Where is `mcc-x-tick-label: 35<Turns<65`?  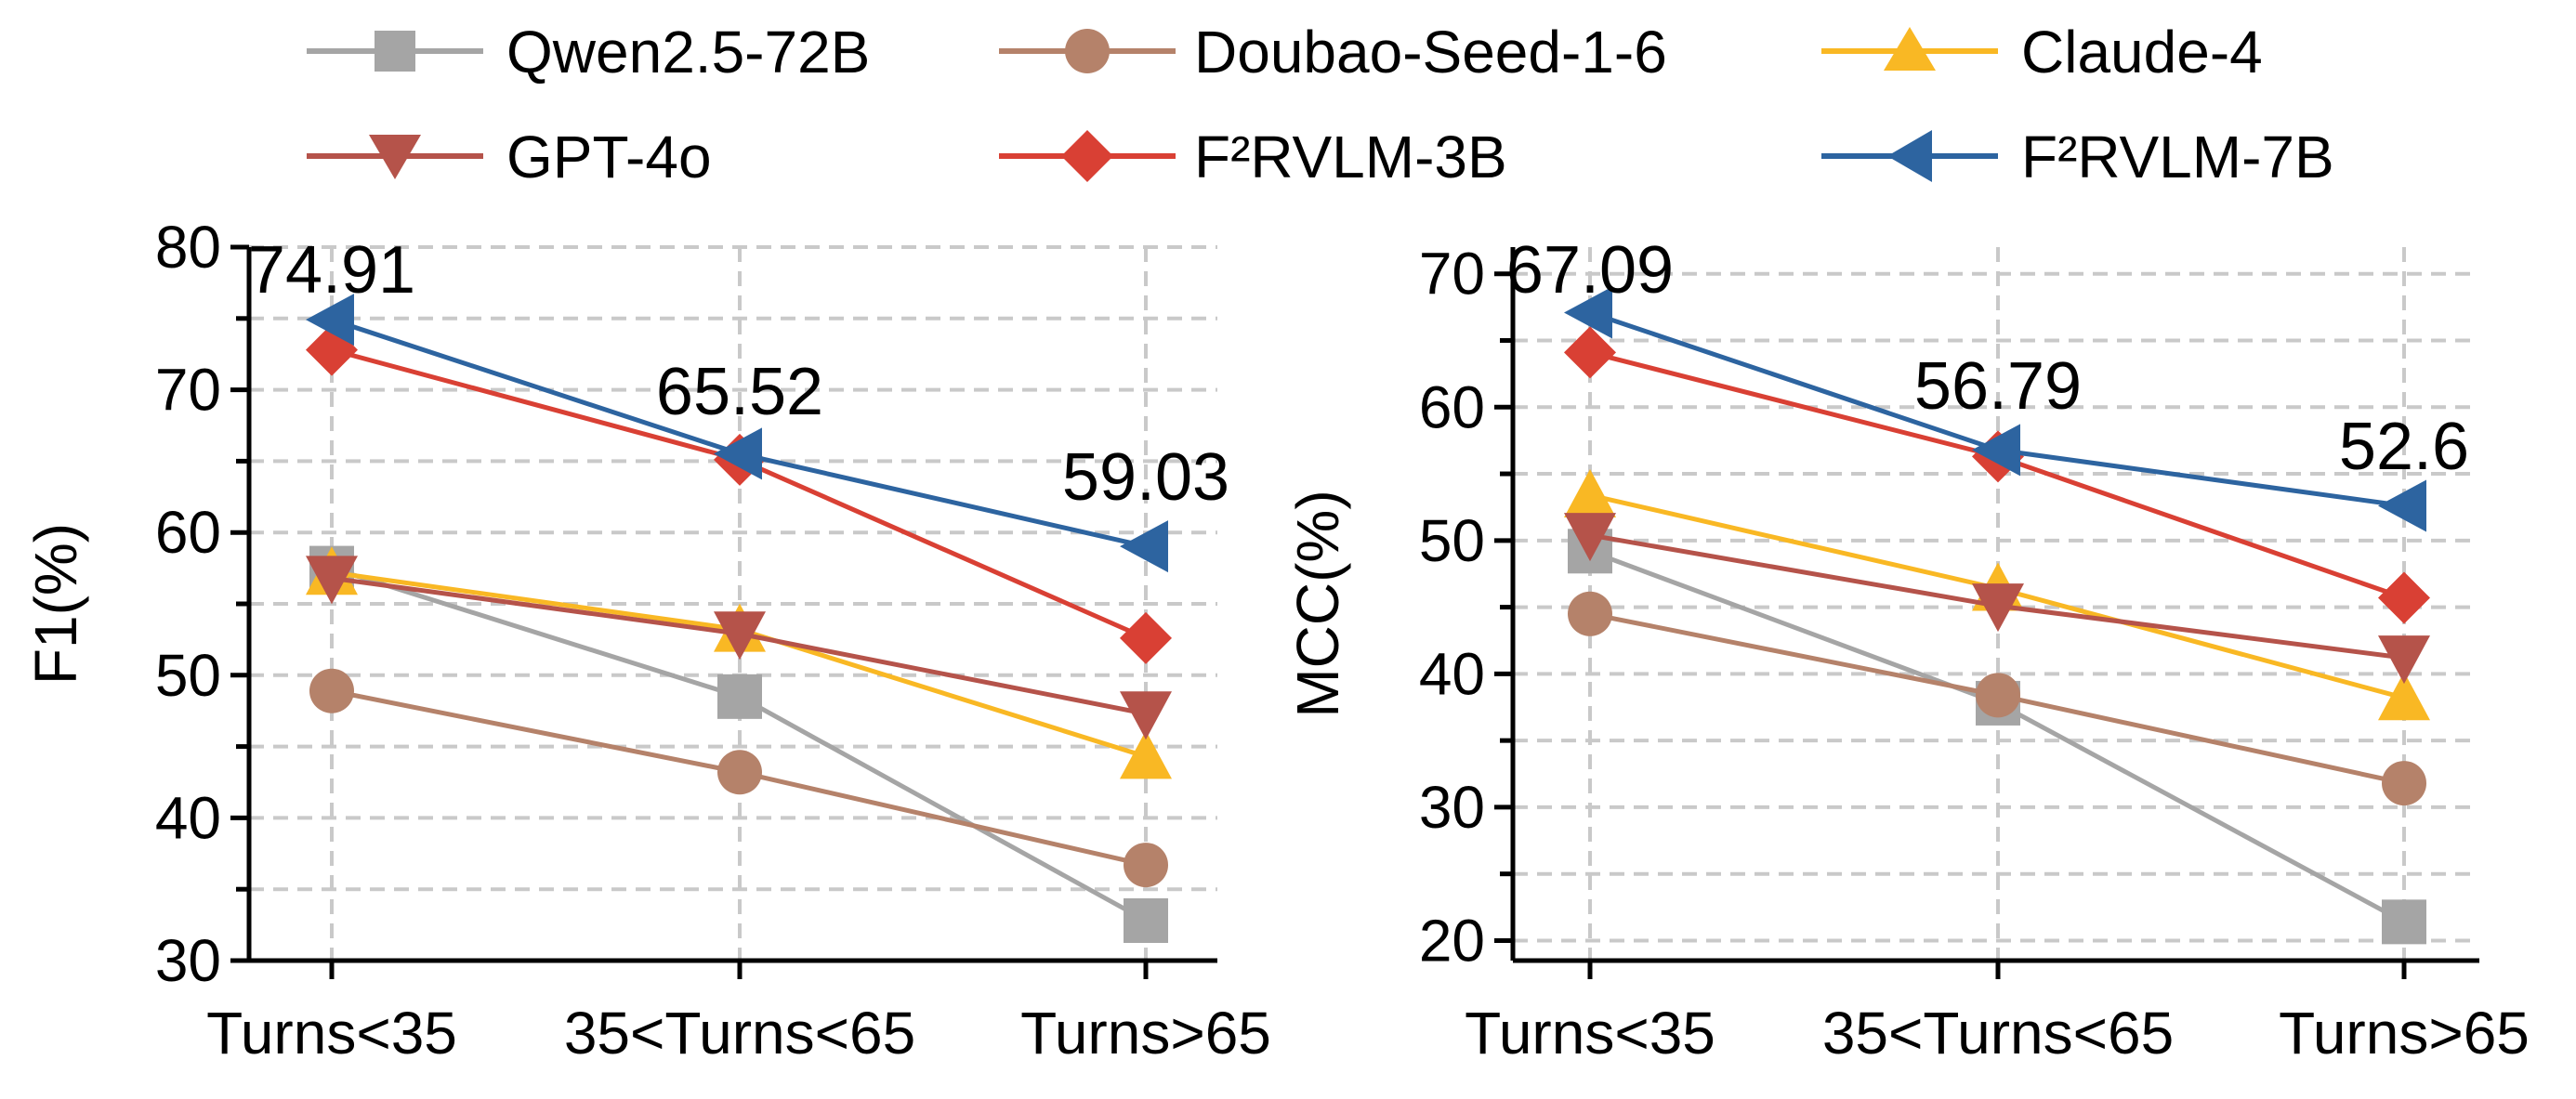
mcc-x-tick-label: 35<Turns<65 is located at coordinates (1998, 1033).